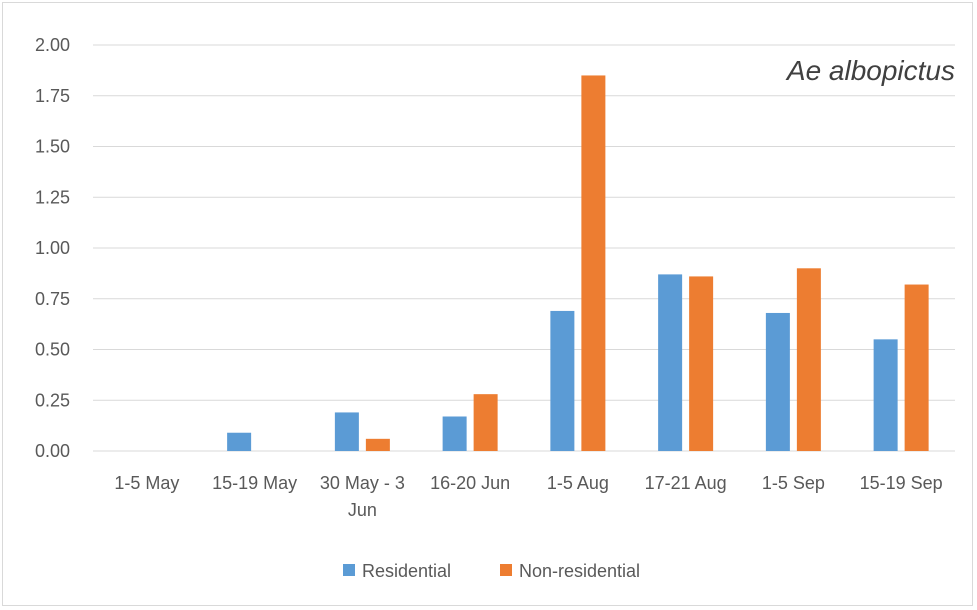  I want to click on y-axis-ticks: 0.00 0.25 0.50 0.75 1.00 1.25 1.50 1.75 2.00, so click(52, 248).